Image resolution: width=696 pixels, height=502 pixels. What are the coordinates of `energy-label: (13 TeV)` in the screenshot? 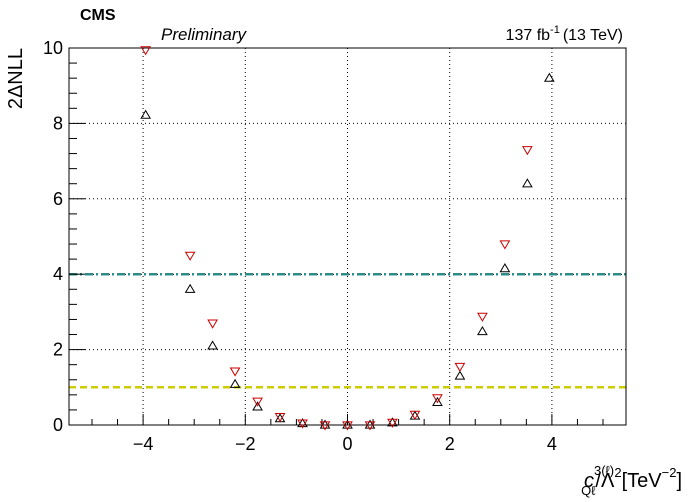 It's located at (593, 35).